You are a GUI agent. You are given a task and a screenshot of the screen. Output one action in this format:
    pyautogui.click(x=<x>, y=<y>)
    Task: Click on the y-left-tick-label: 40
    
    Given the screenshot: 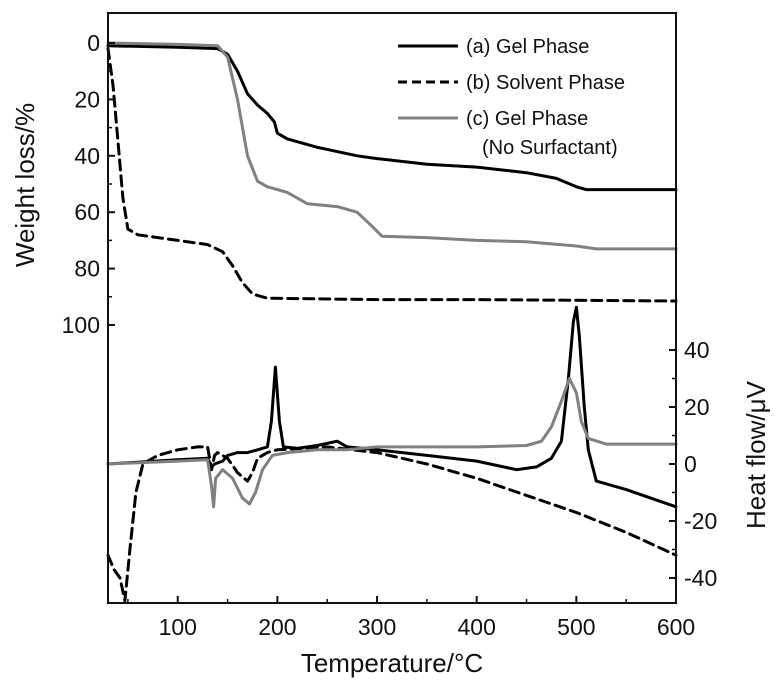 What is the action you would take?
    pyautogui.click(x=87, y=156)
    